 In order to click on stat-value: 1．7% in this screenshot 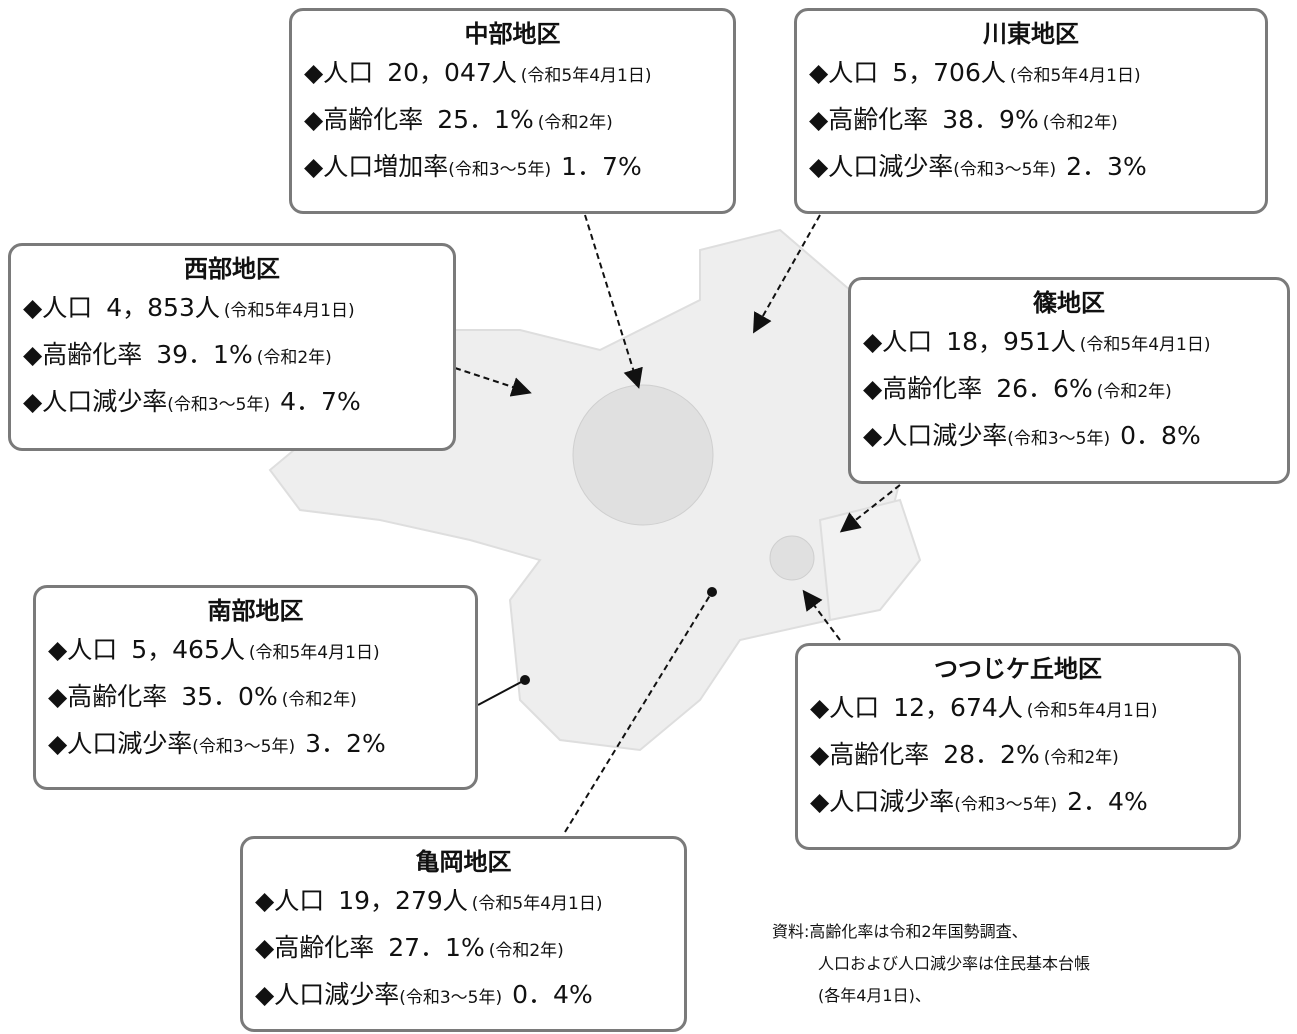, I will do `click(601, 166)`.